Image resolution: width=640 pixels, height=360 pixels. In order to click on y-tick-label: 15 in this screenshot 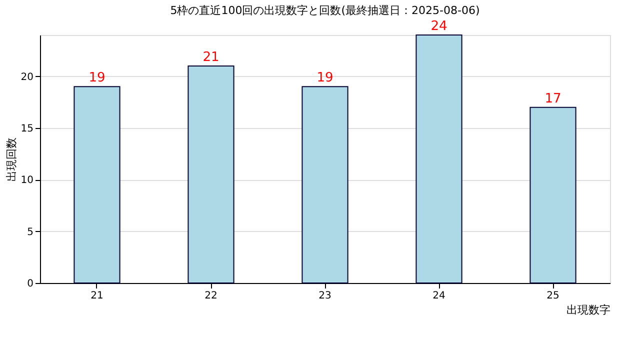, I will do `click(27, 129)`.